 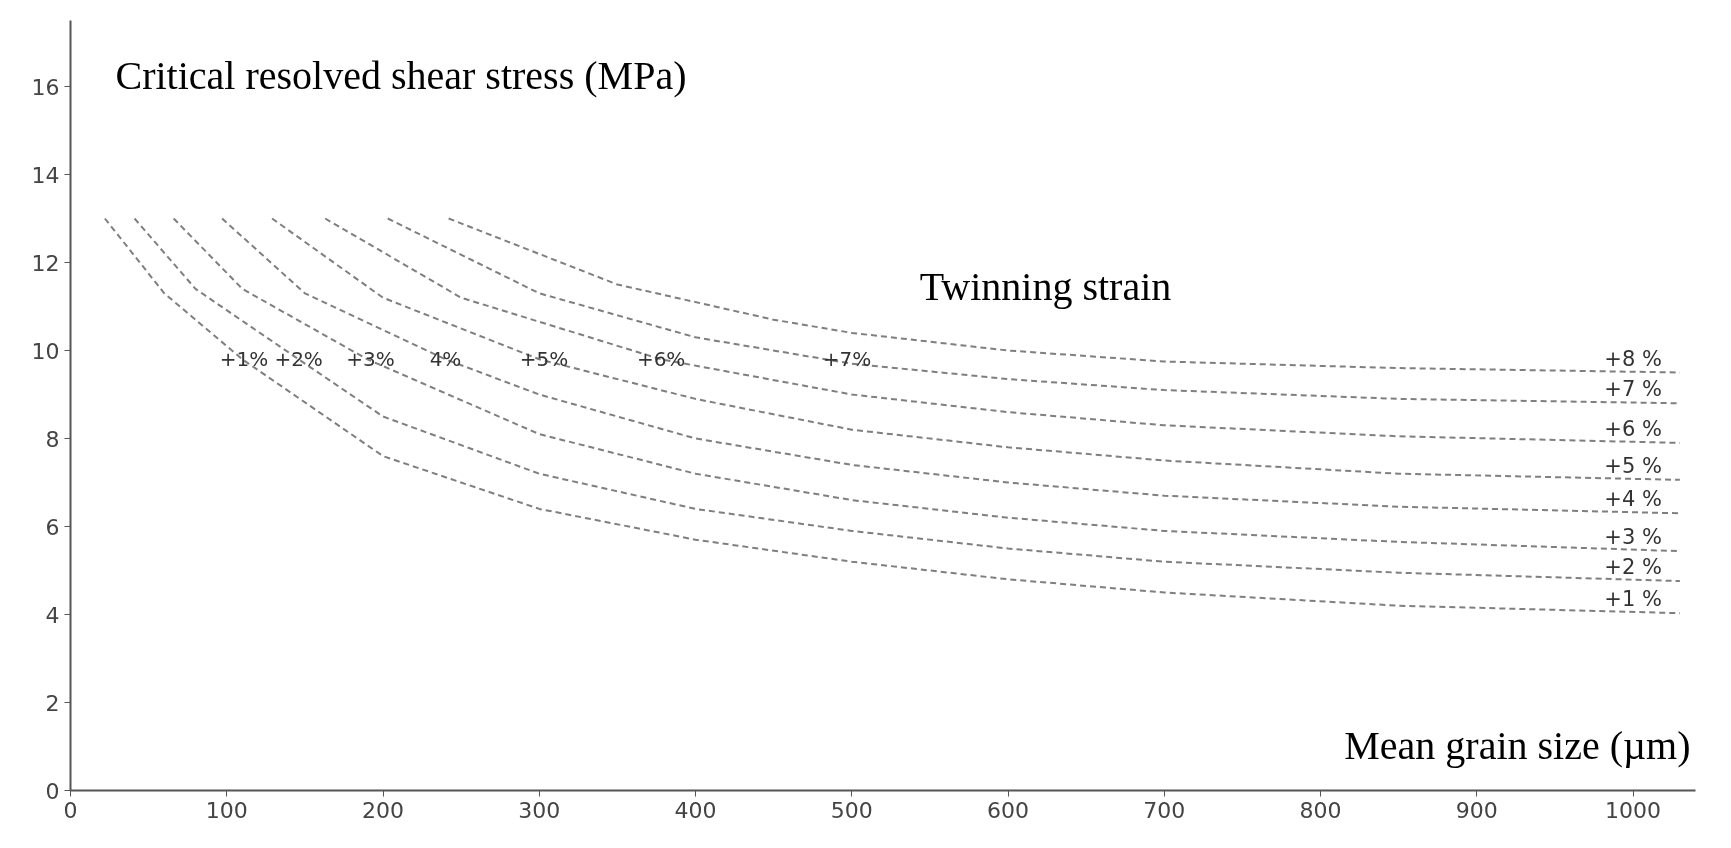 What do you see at coordinates (847, 359) in the screenshot?
I see `annotation: +7%` at bounding box center [847, 359].